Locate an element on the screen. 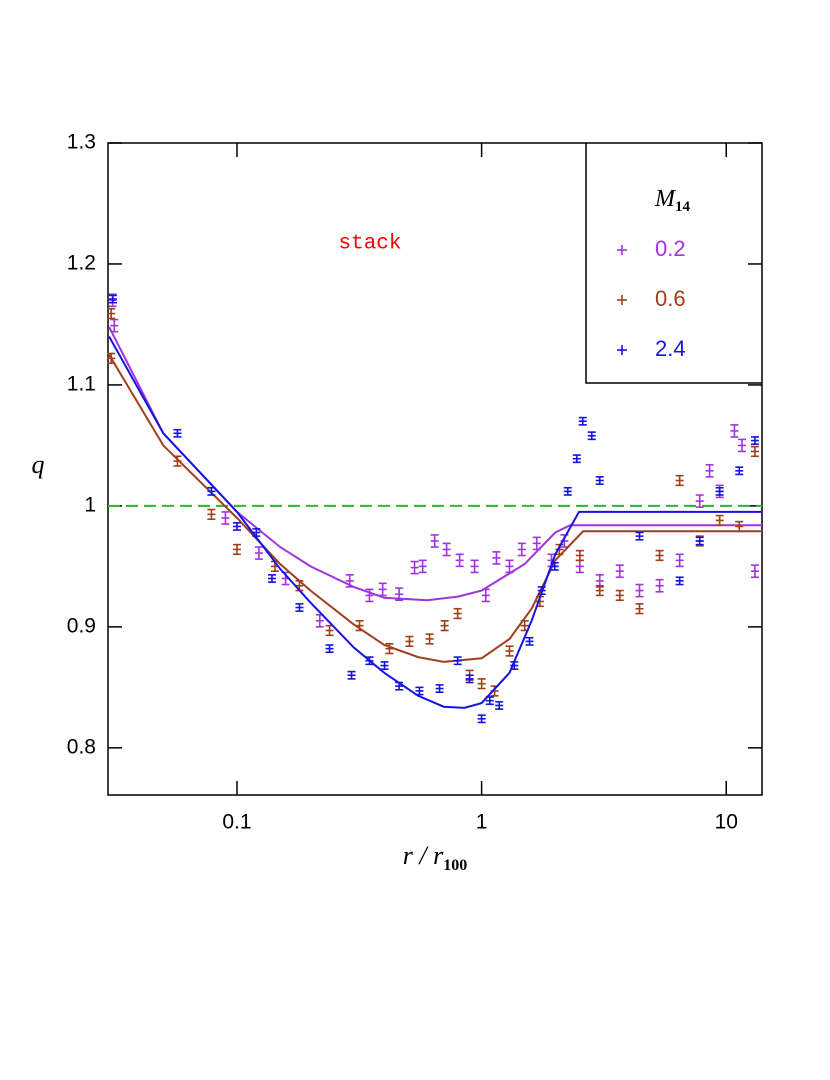 The height and width of the screenshot is (1080, 830). legend-label: 2.4 is located at coordinates (670, 348).